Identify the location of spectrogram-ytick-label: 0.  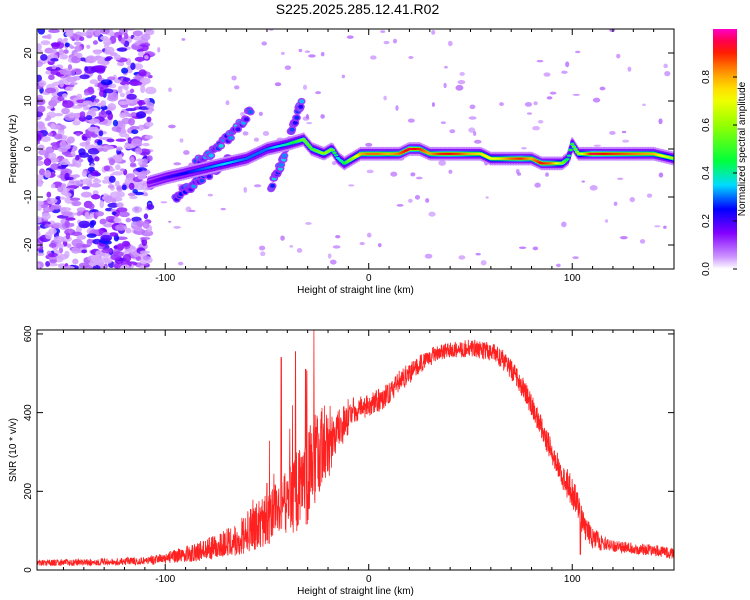
(28, 149).